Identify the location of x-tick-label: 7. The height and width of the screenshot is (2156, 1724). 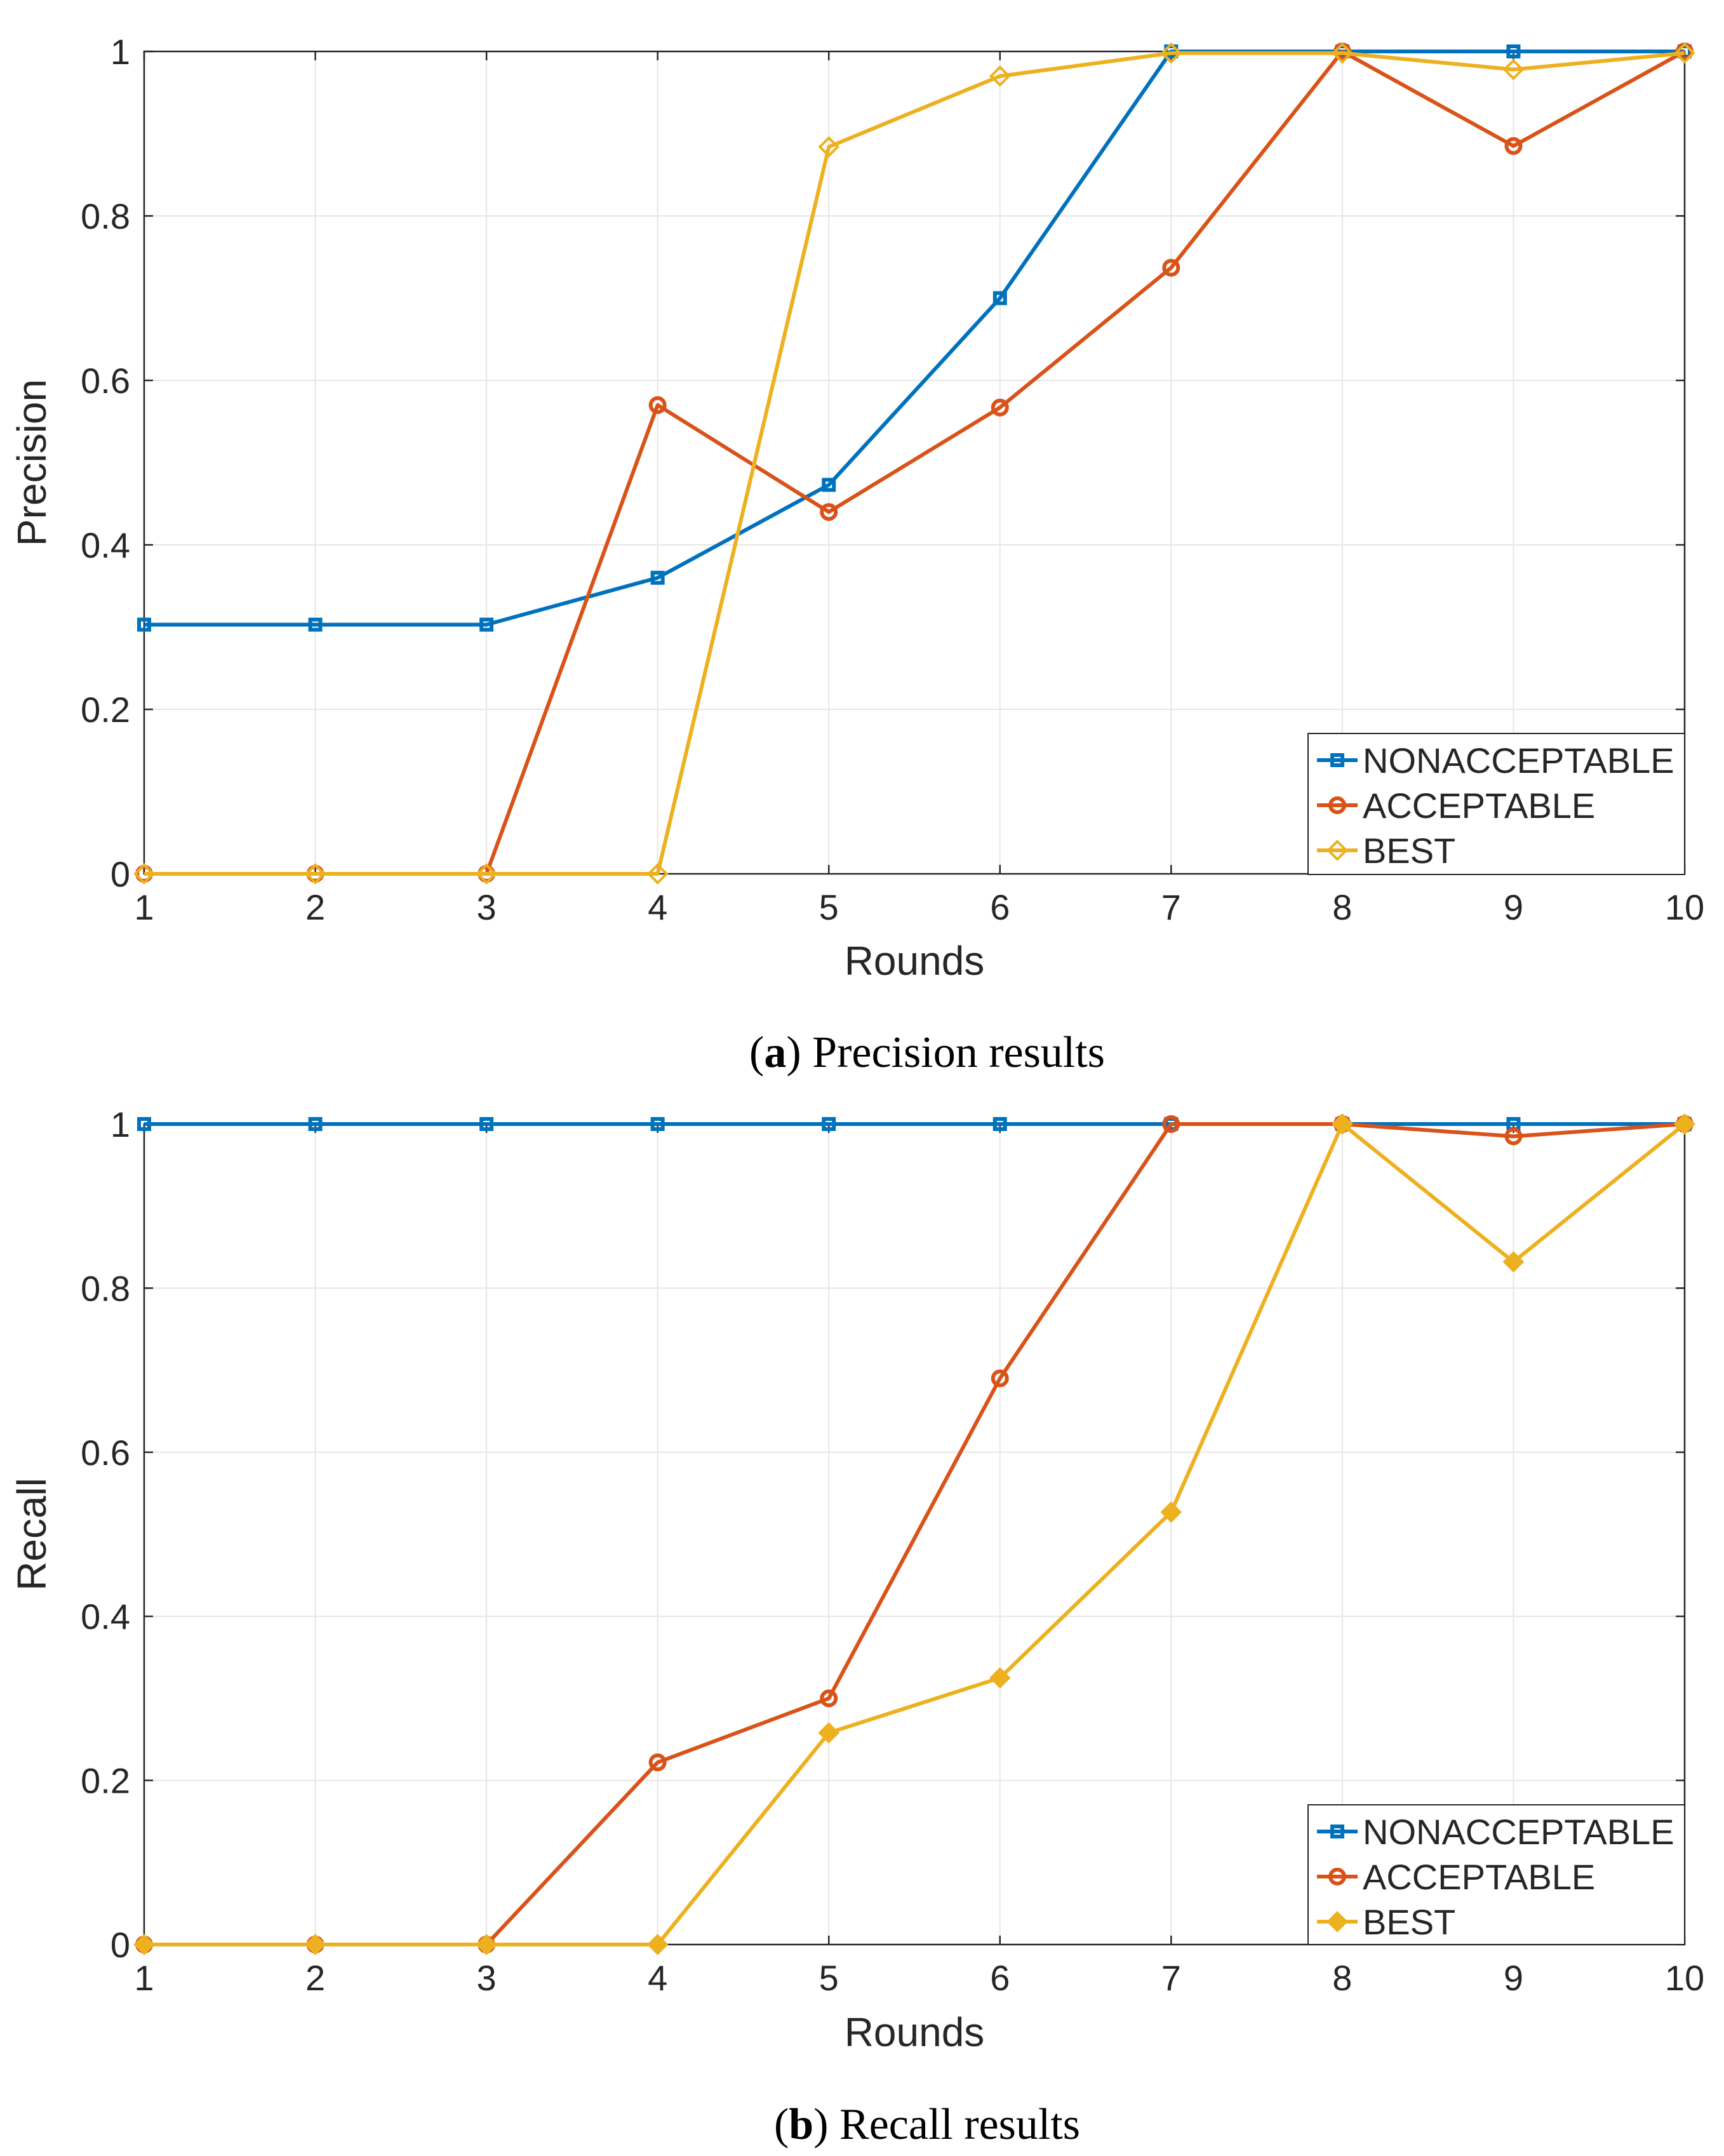
(1171, 1978).